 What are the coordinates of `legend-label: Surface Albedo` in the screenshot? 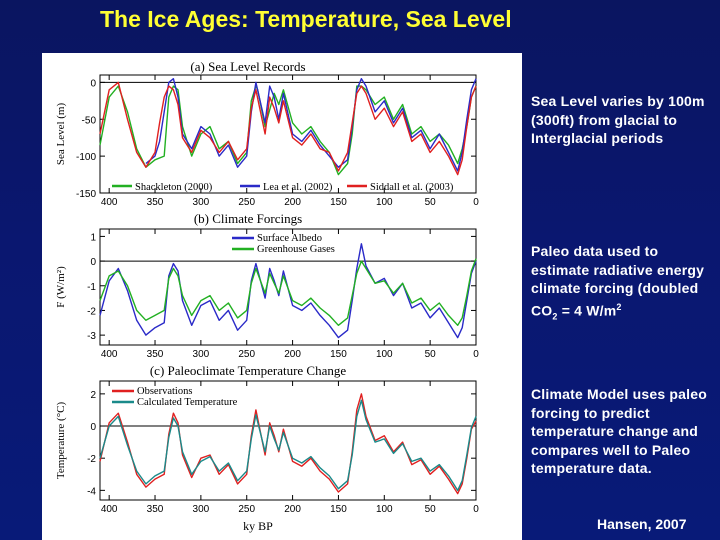 It's located at (289, 238).